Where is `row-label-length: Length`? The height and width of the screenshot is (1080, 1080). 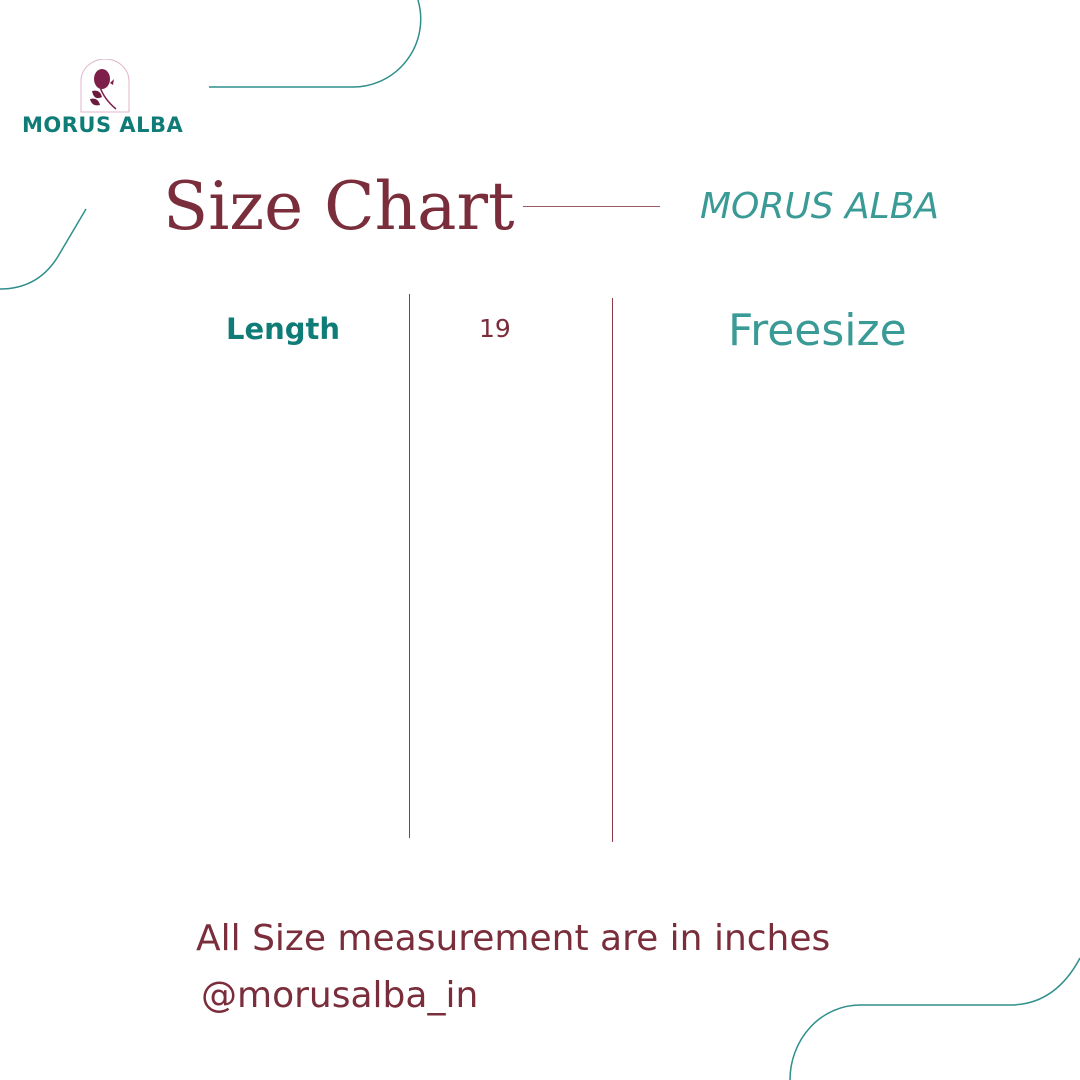
row-label-length: Length is located at coordinates (283, 329).